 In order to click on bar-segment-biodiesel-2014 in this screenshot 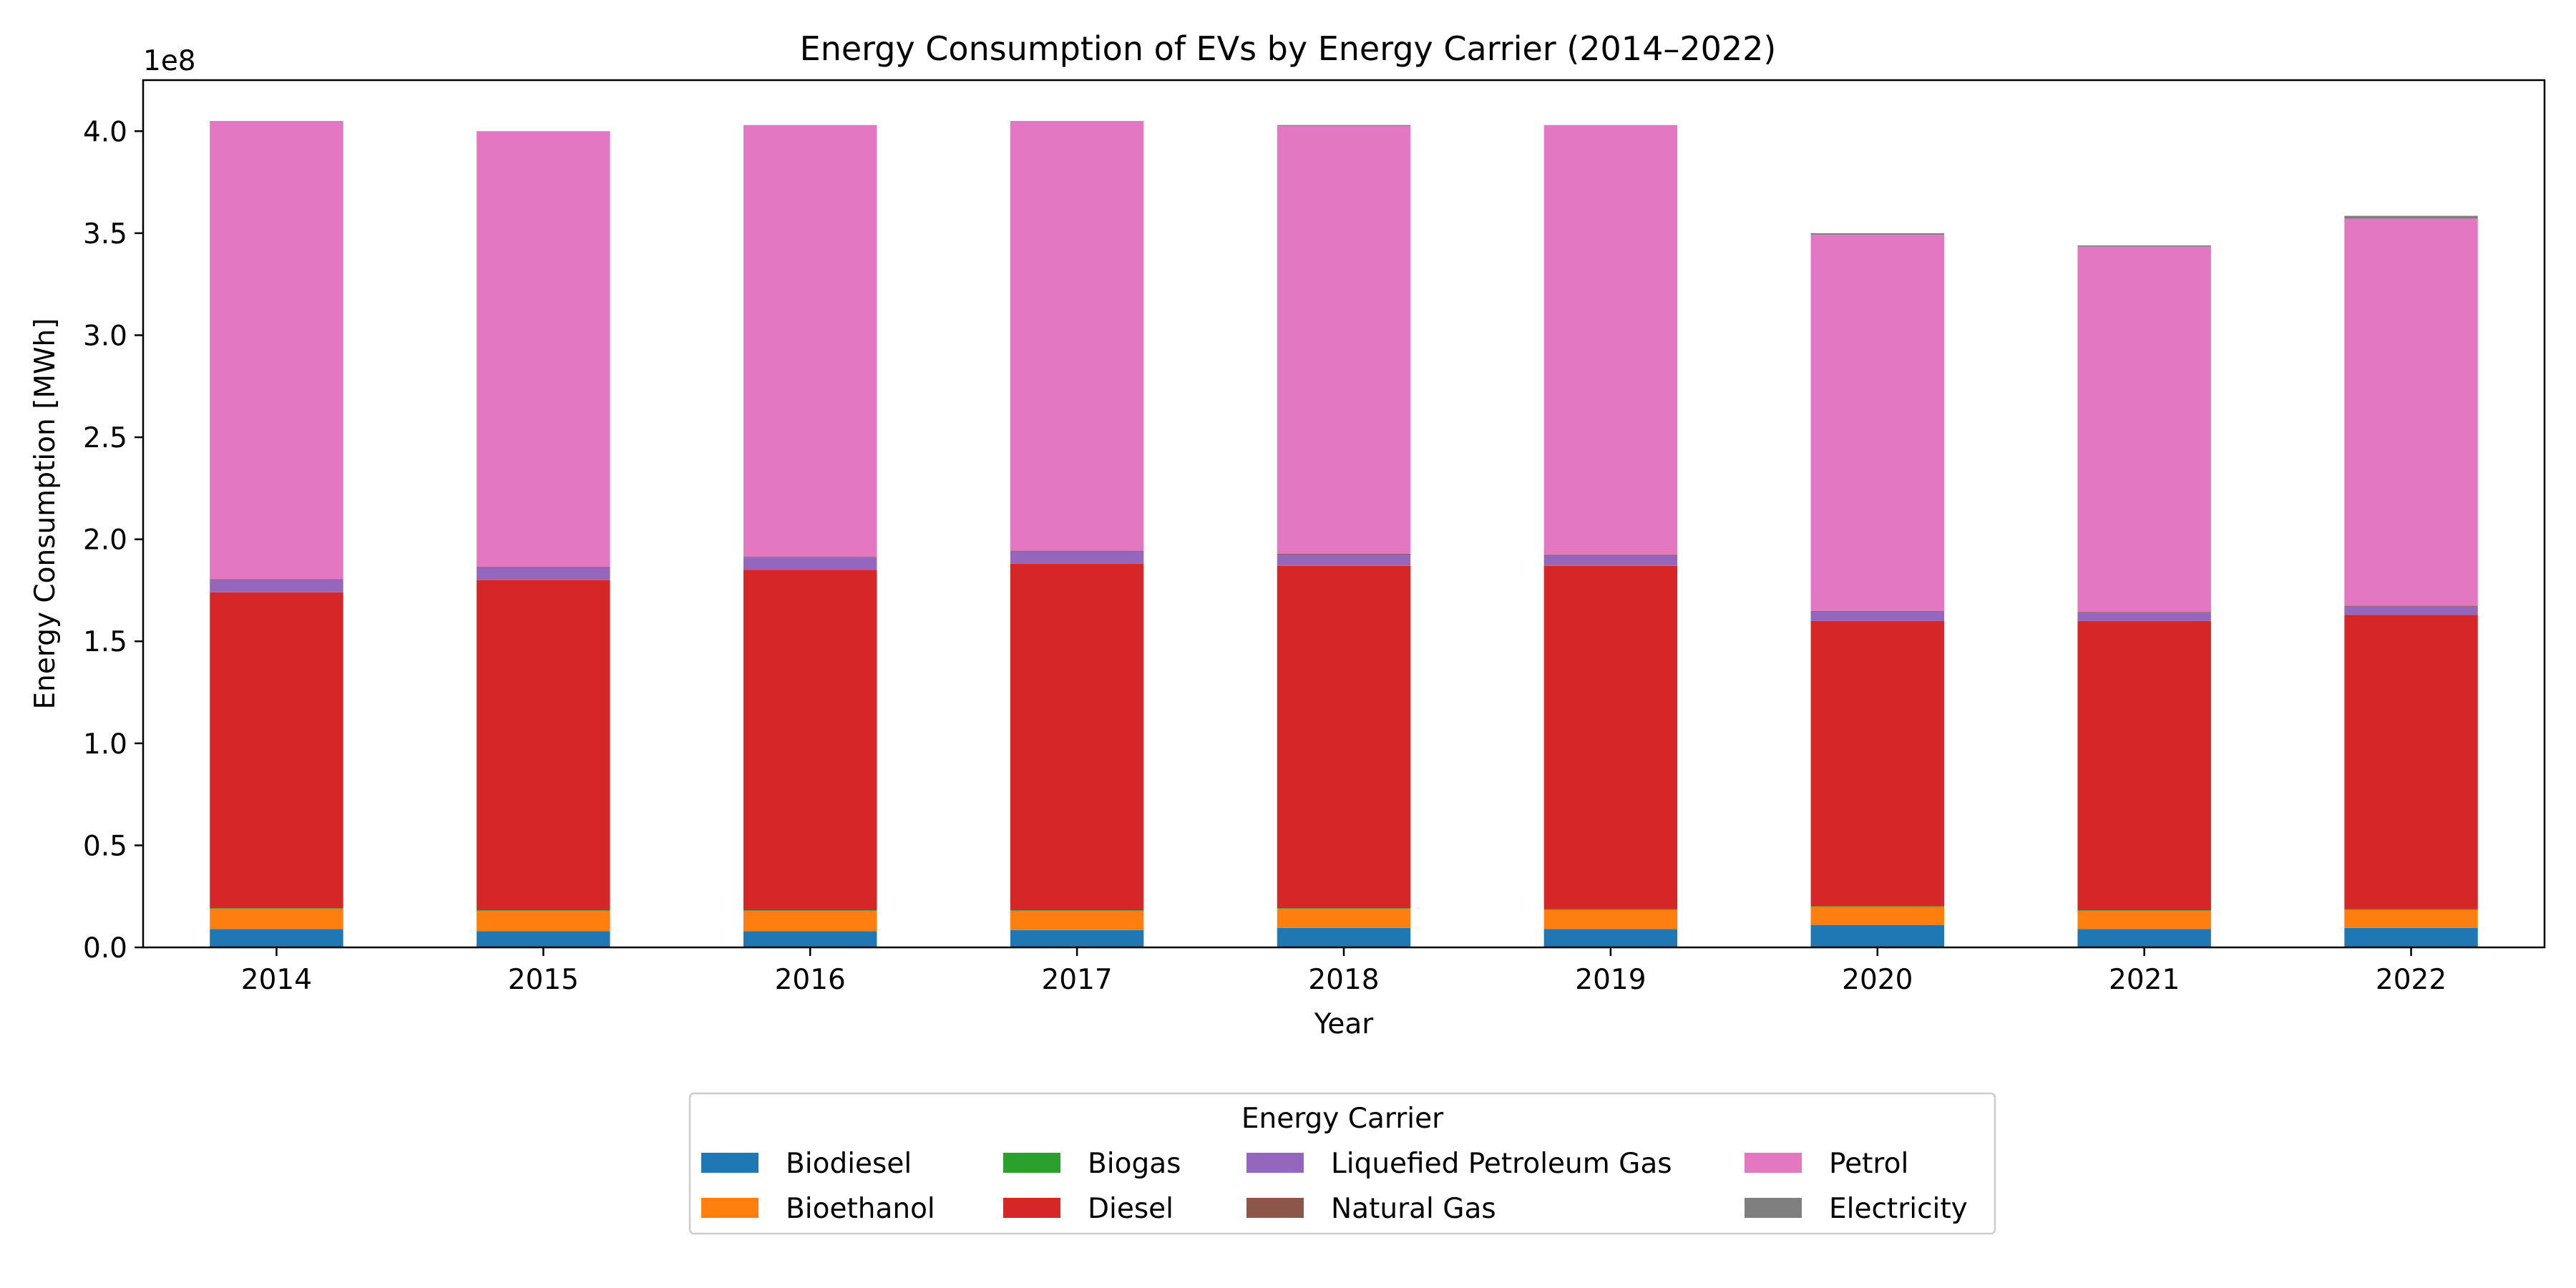, I will do `click(276, 938)`.